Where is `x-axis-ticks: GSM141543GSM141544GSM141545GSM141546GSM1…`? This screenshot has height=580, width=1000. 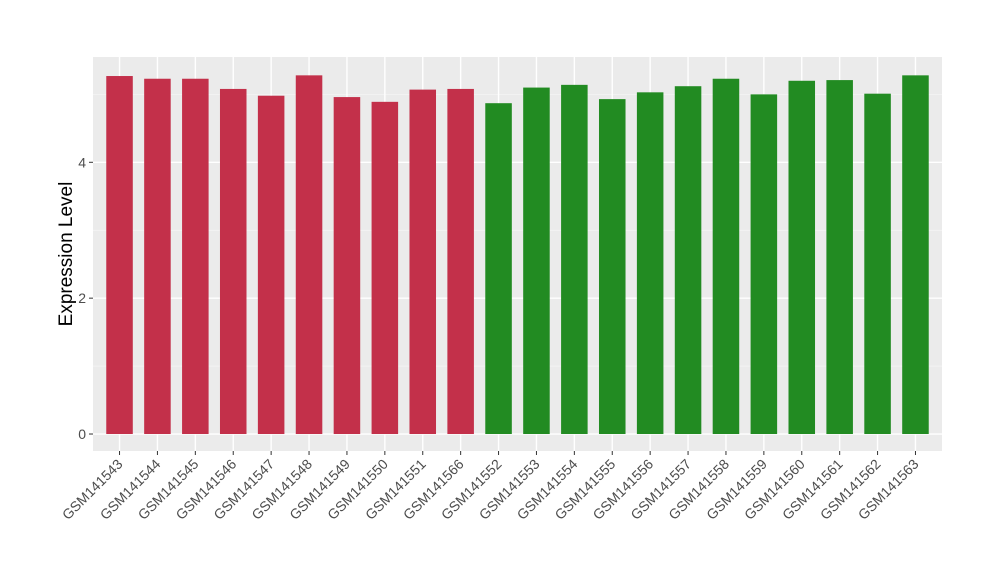 x-axis-ticks: GSM141543GSM141544GSM141545GSM141546GSM1… is located at coordinates (490, 487).